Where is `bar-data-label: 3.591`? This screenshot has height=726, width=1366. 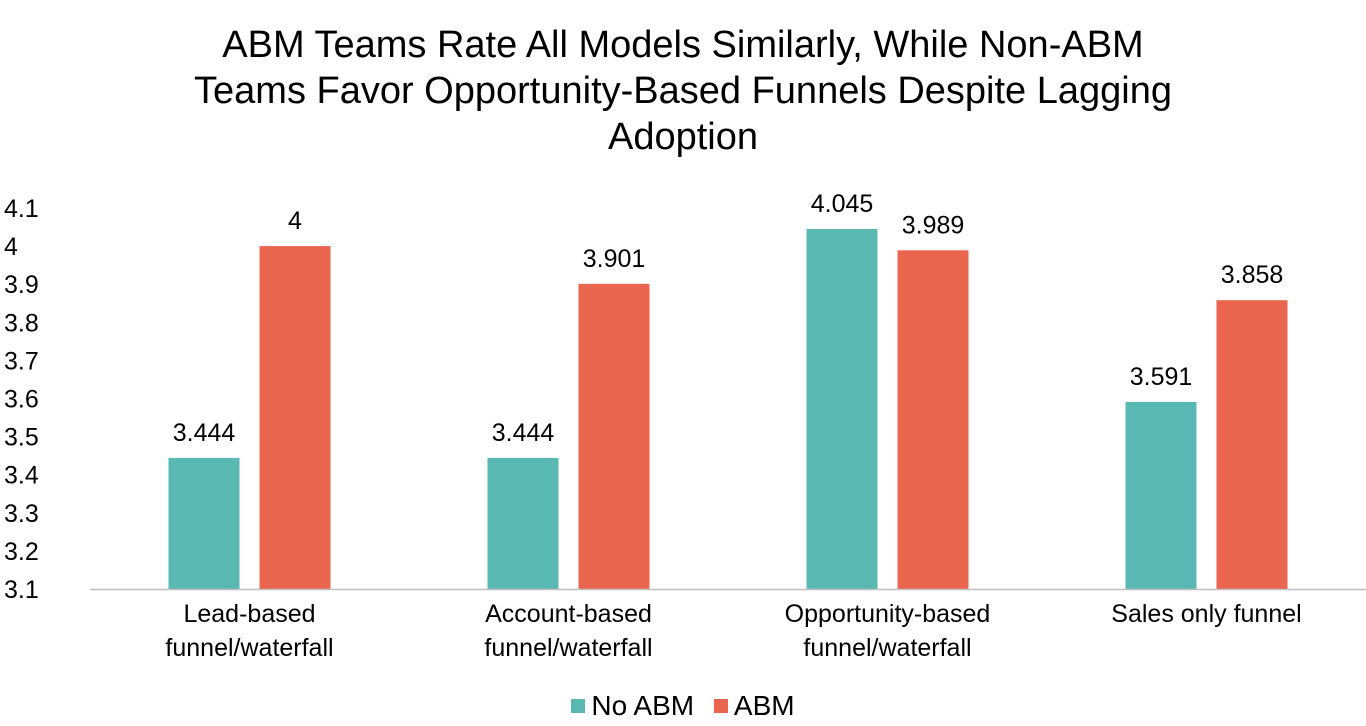 bar-data-label: 3.591 is located at coordinates (1161, 377).